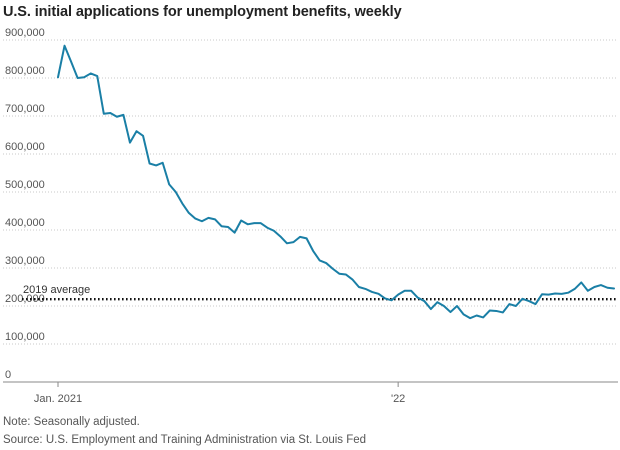  What do you see at coordinates (25, 337) in the screenshot?
I see `y-tick-label: 100,000` at bounding box center [25, 337].